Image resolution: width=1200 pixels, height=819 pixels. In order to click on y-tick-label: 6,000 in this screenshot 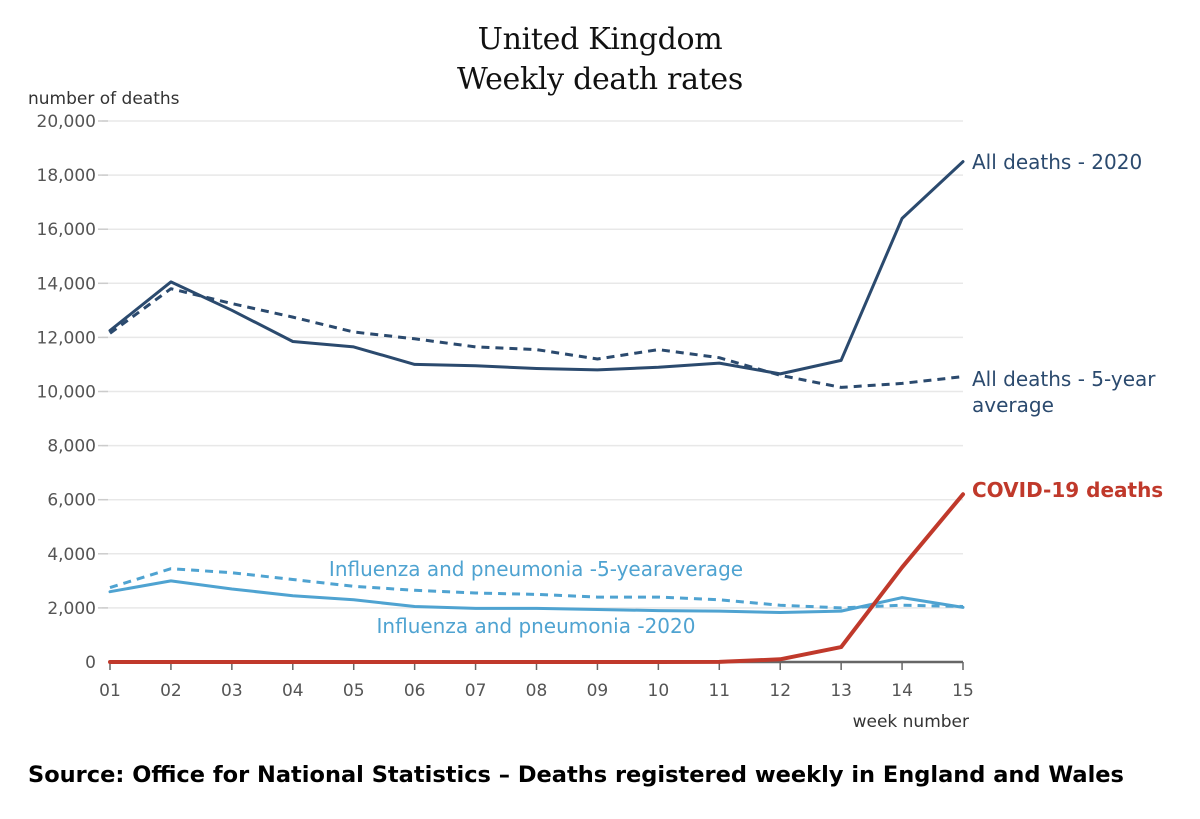, I will do `click(71, 501)`.